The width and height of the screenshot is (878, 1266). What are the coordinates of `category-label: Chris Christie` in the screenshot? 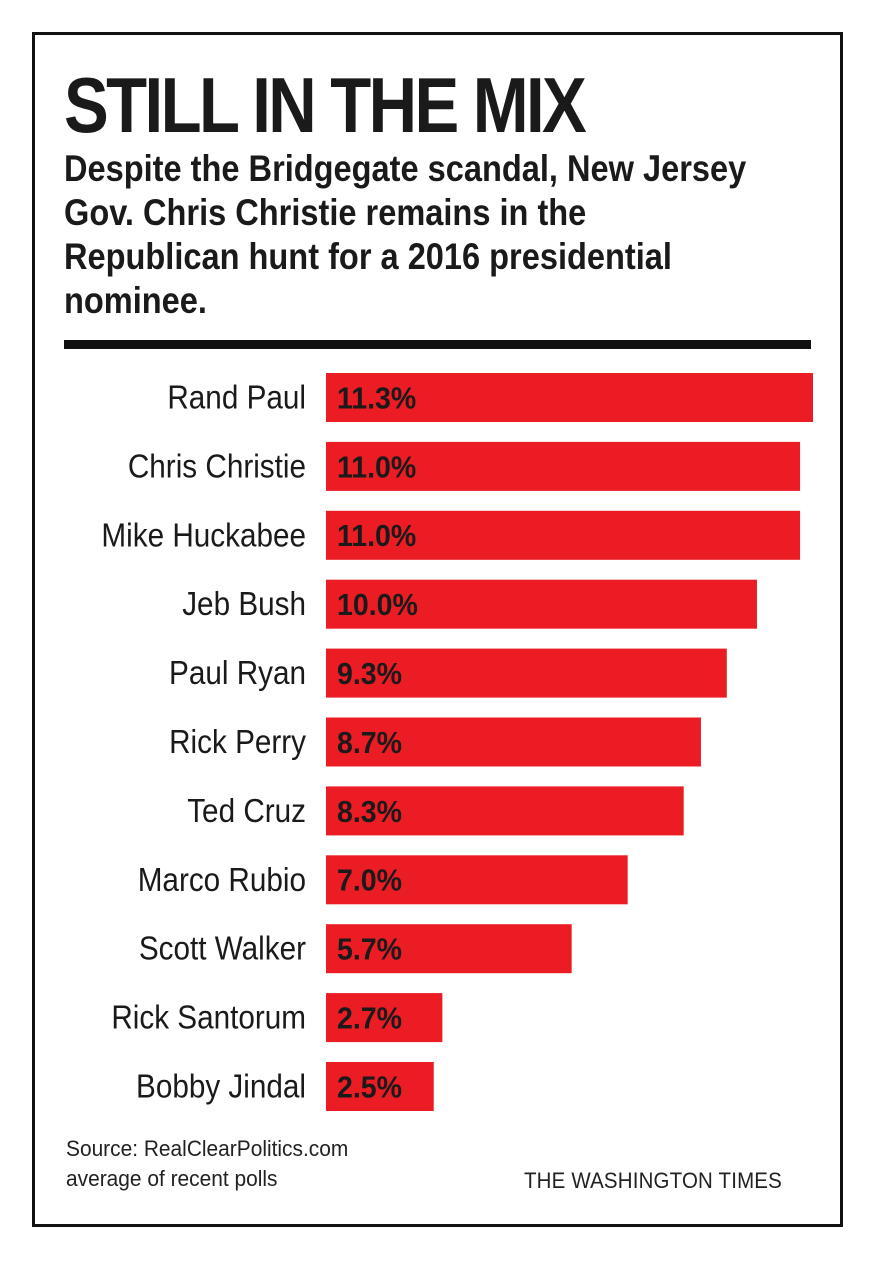 It's located at (217, 466).